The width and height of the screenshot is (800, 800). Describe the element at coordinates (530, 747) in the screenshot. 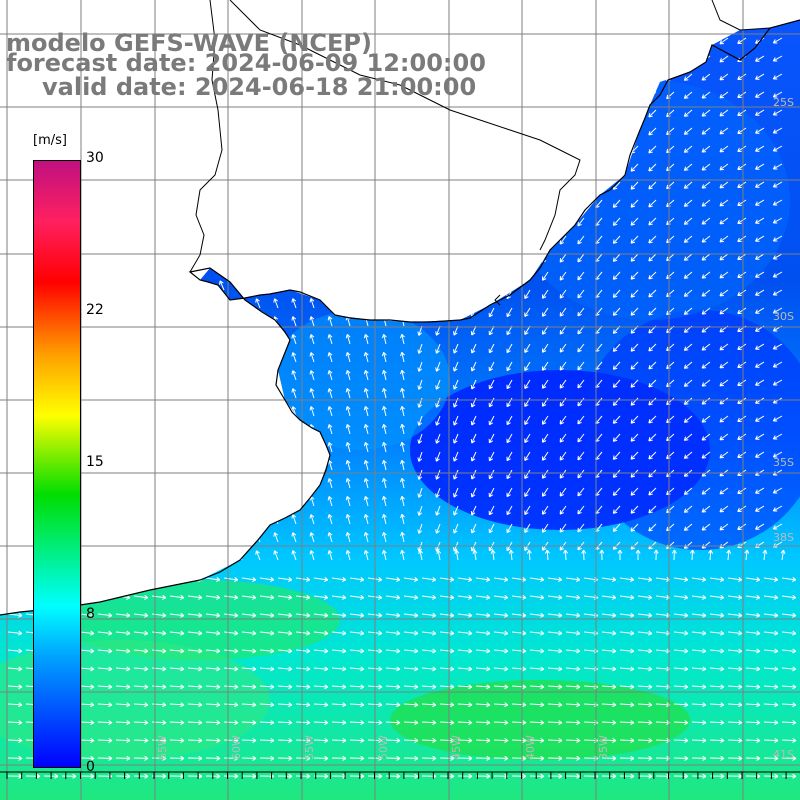

I see `svg-text: 40W` at that location.